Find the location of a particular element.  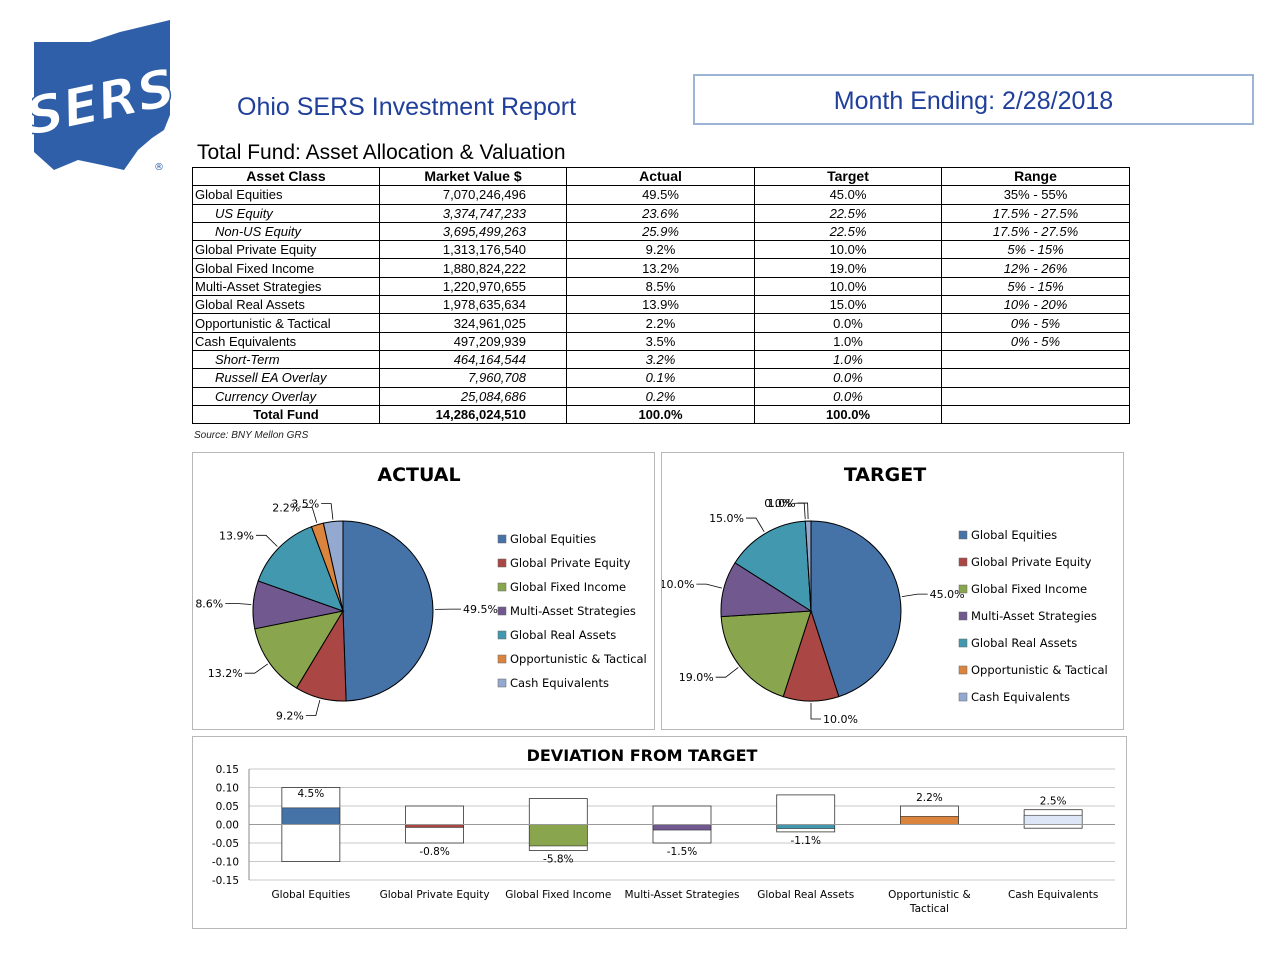

data-label: 19.0% is located at coordinates (696, 677).